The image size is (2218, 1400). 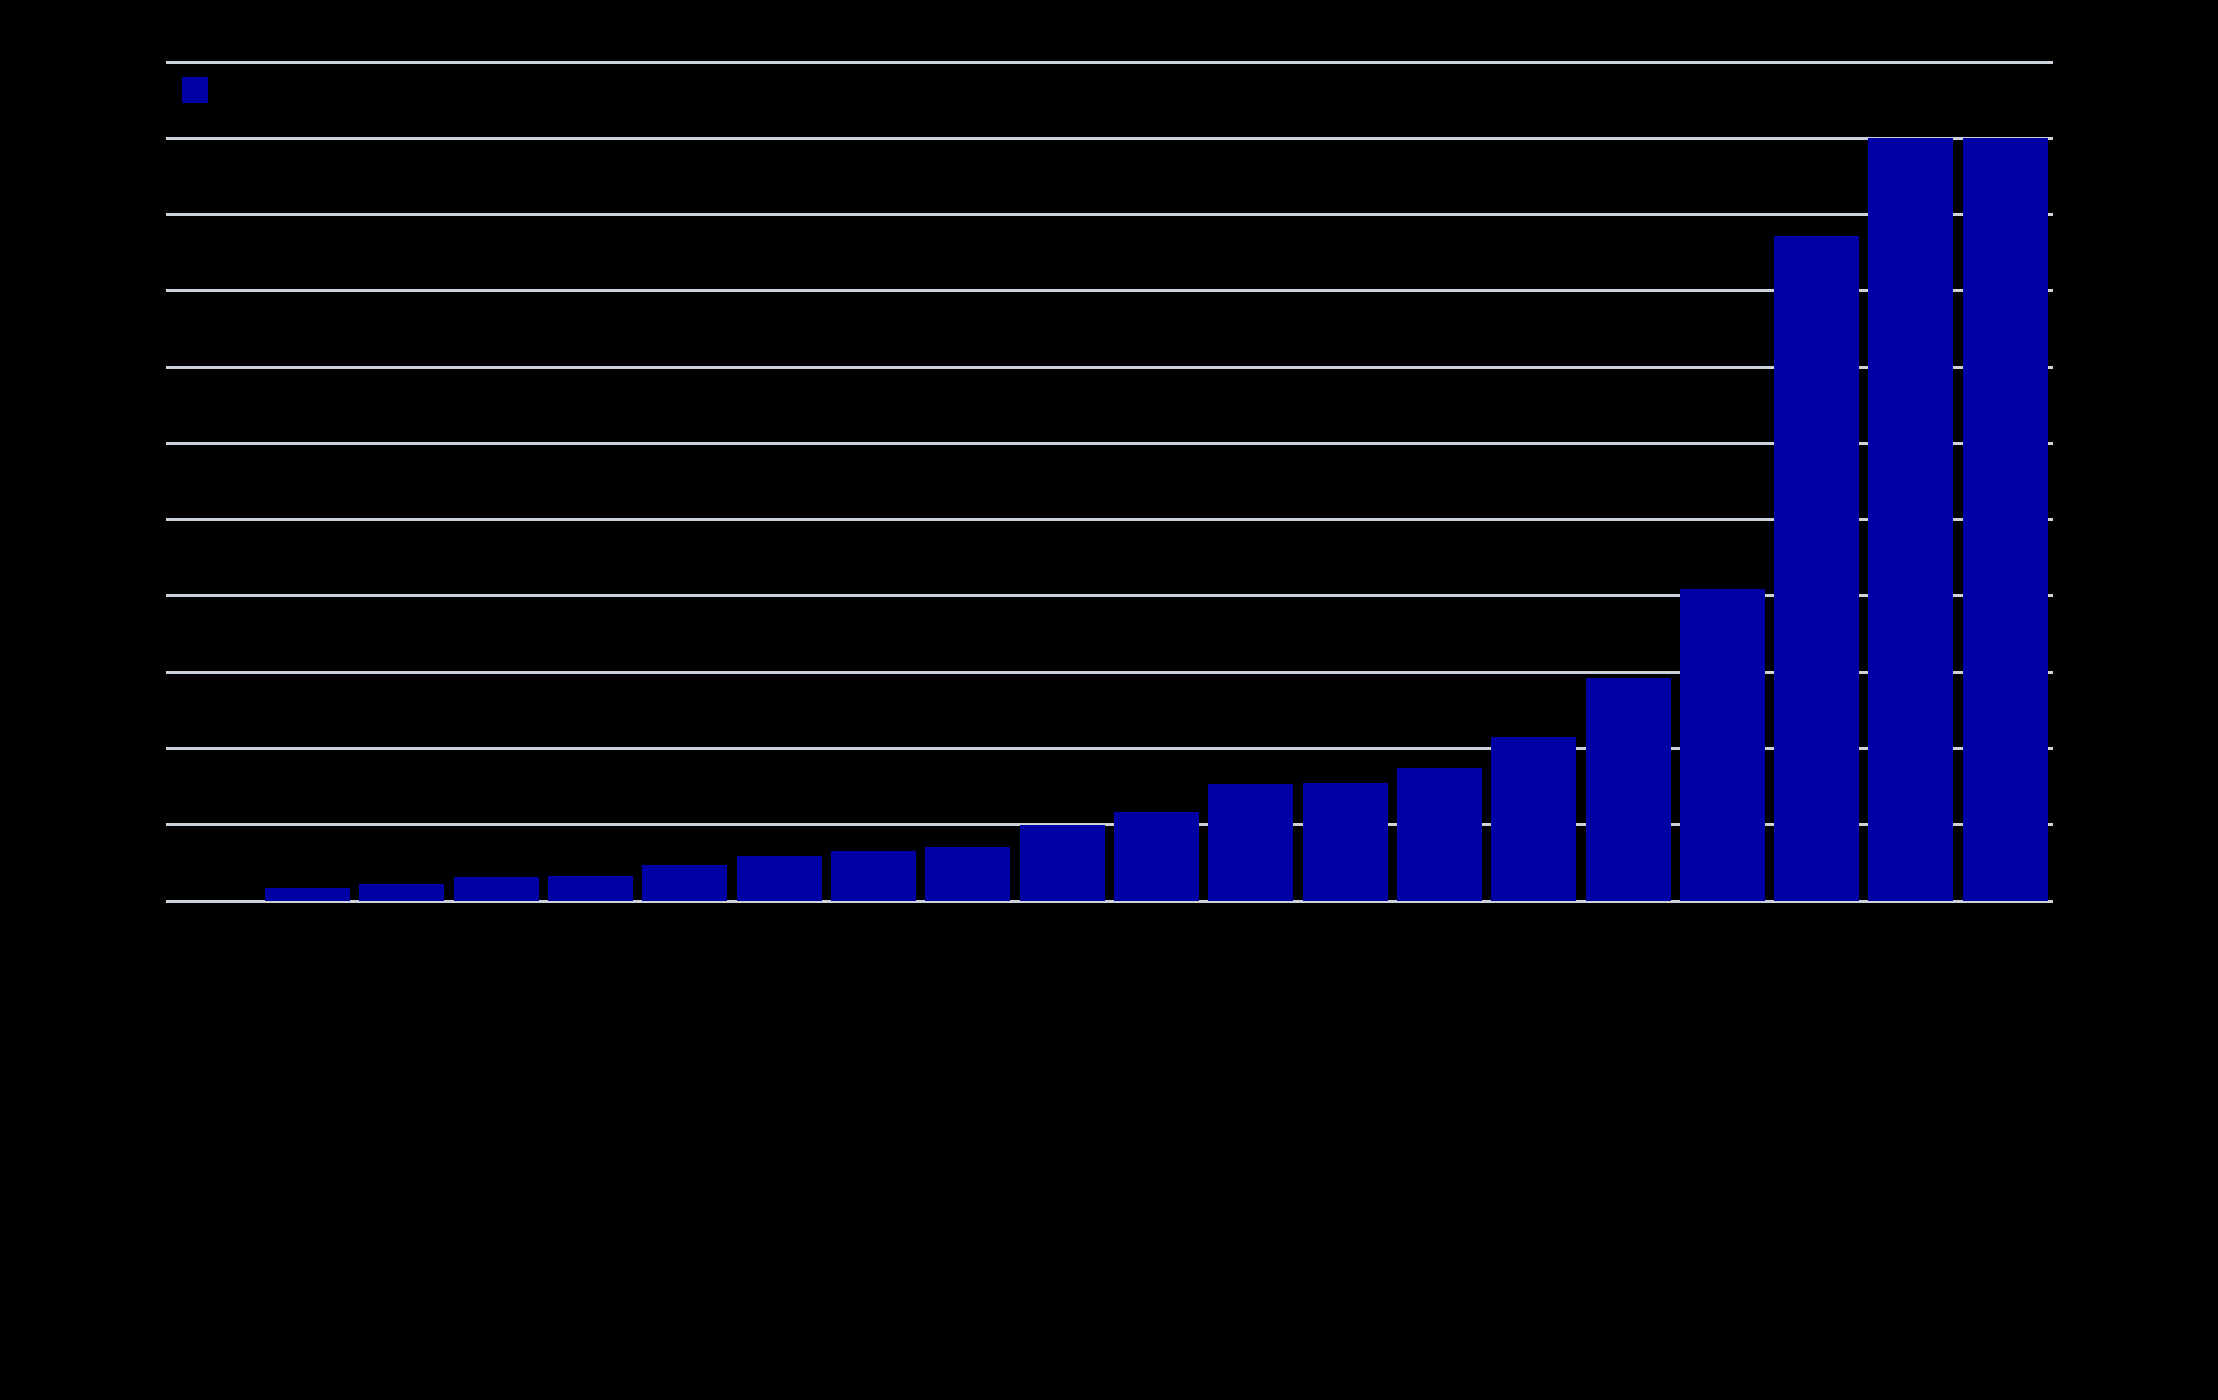 What do you see at coordinates (195, 90) in the screenshot?
I see `legend-swatch` at bounding box center [195, 90].